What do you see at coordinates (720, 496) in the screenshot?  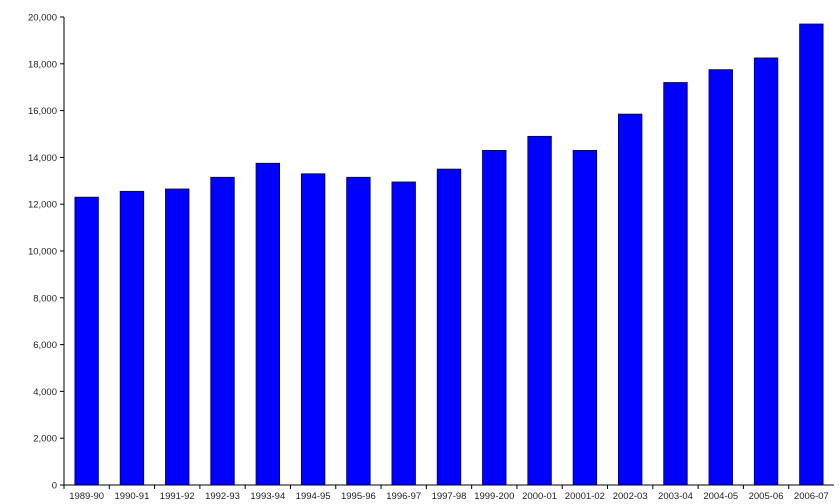 I see `x-tick-label: 2004-05` at bounding box center [720, 496].